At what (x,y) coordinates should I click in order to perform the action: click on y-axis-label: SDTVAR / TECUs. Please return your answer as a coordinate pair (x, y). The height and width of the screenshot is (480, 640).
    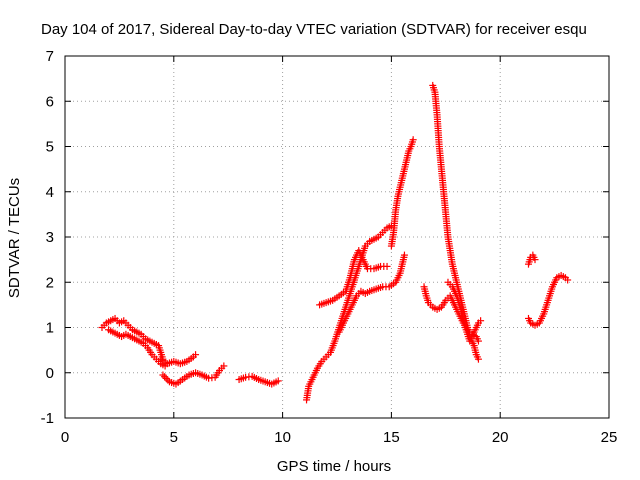
    Looking at the image, I should click on (14, 238).